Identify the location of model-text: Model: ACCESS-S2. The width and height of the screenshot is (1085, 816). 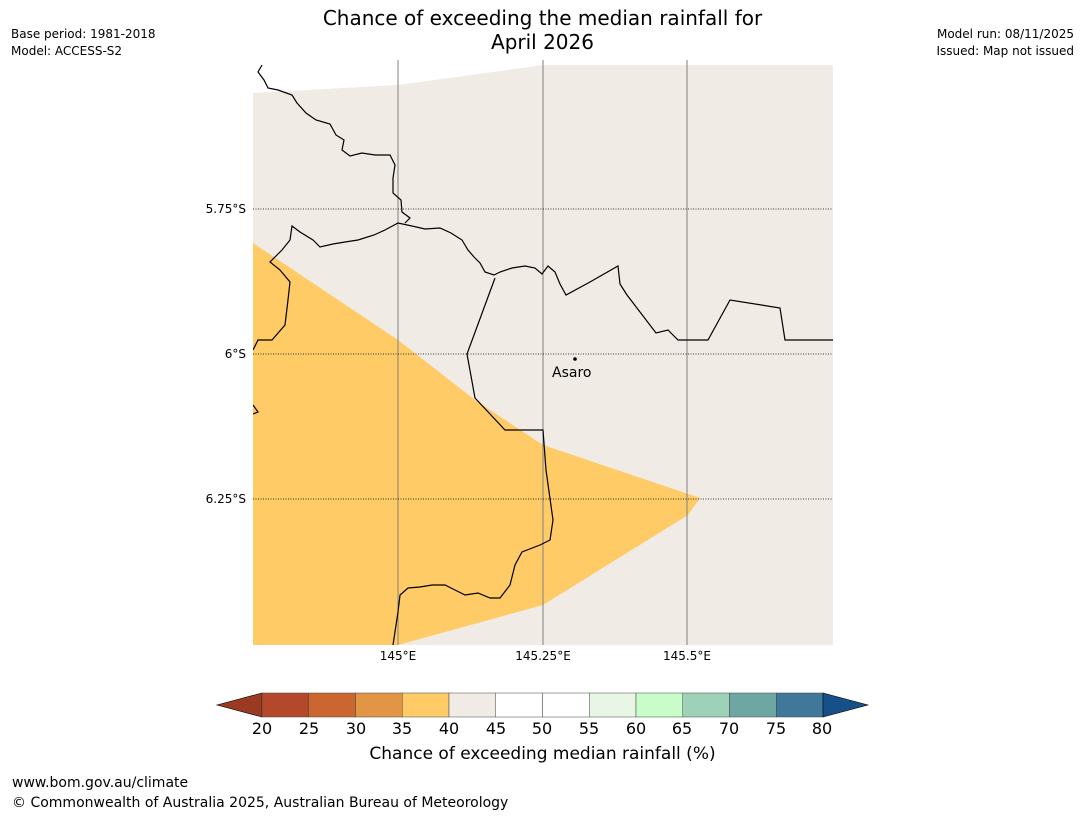
(67, 51).